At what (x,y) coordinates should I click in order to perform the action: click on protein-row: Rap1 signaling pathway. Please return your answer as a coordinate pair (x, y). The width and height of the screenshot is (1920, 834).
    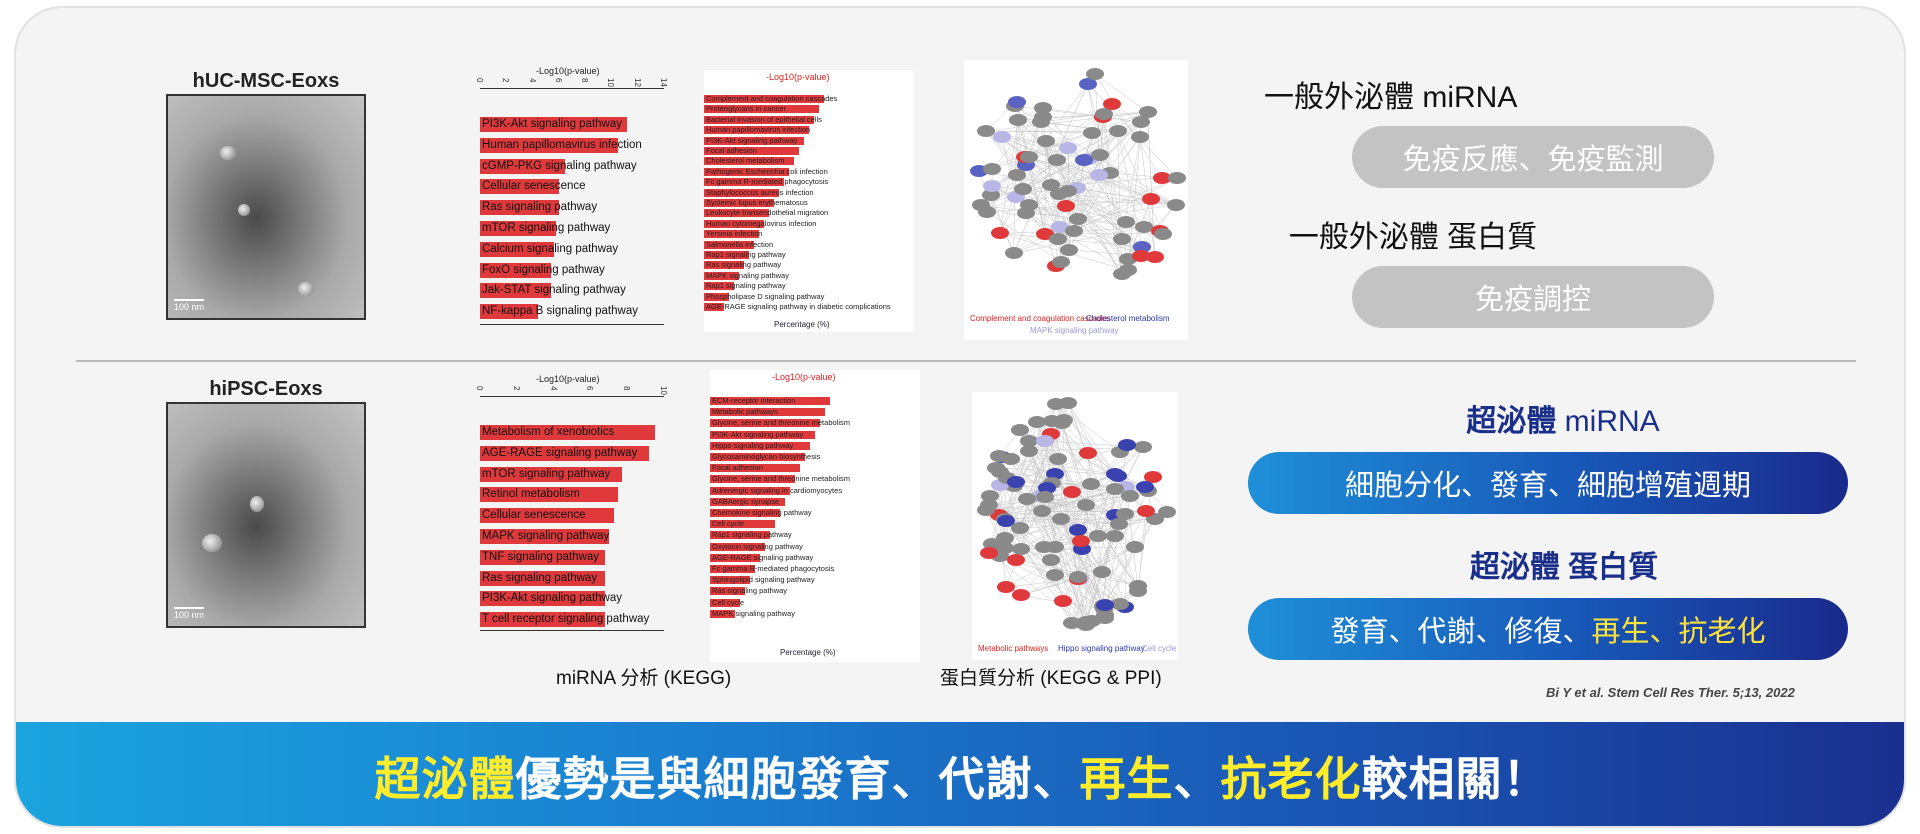
    Looking at the image, I should click on (804, 255).